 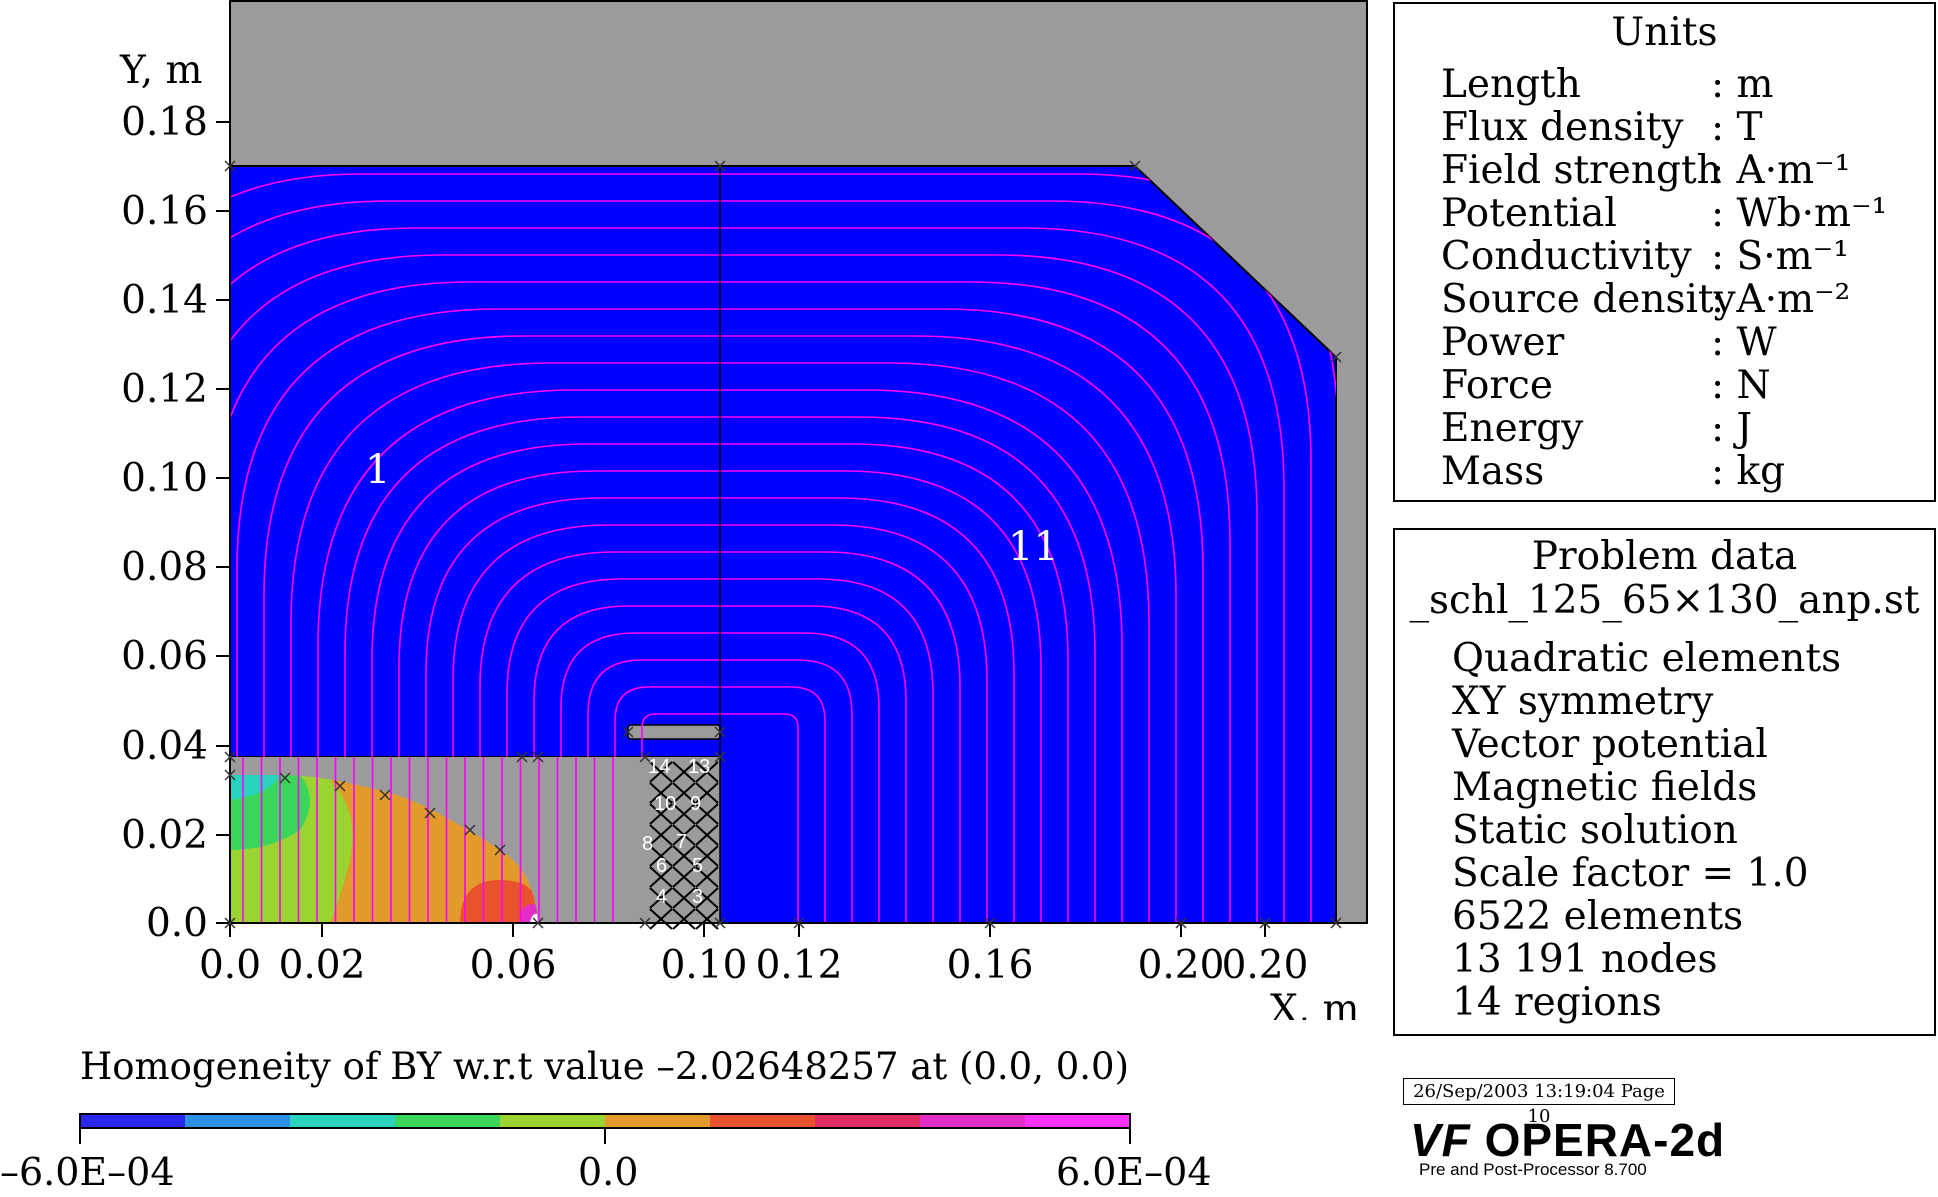 I want to click on problem-row: 6522 elements, so click(x=1598, y=916).